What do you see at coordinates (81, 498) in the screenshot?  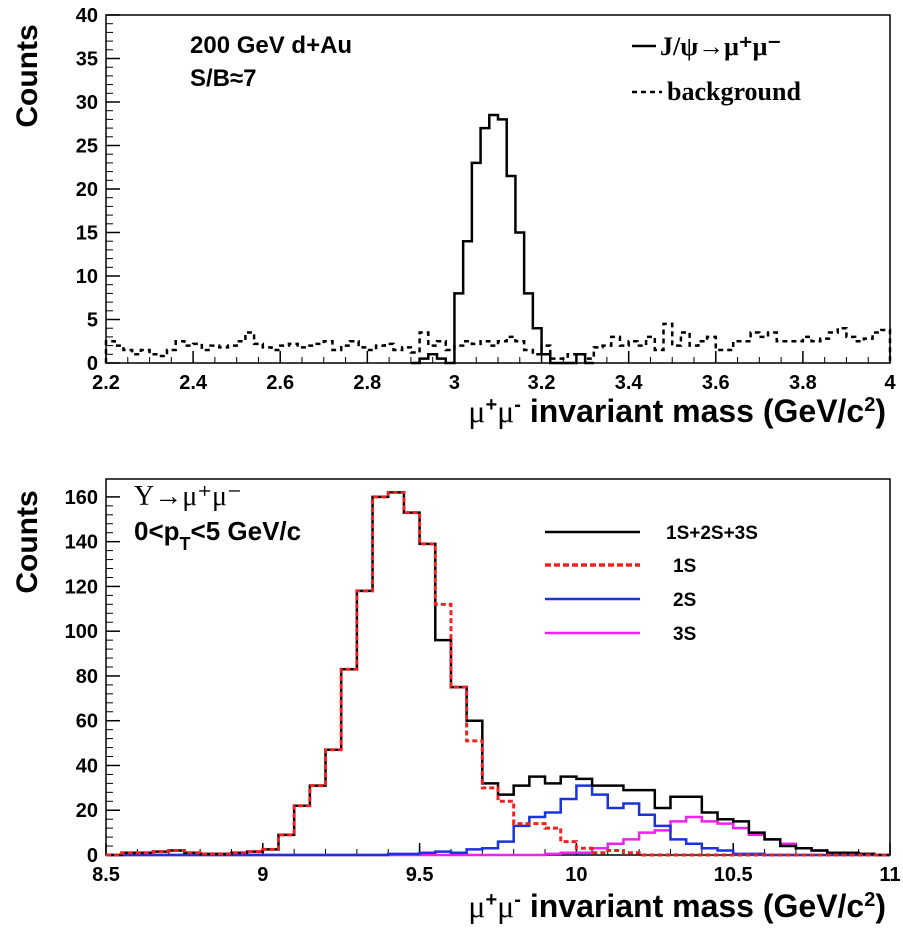 I see `upsilon-y-tick-label: 160` at bounding box center [81, 498].